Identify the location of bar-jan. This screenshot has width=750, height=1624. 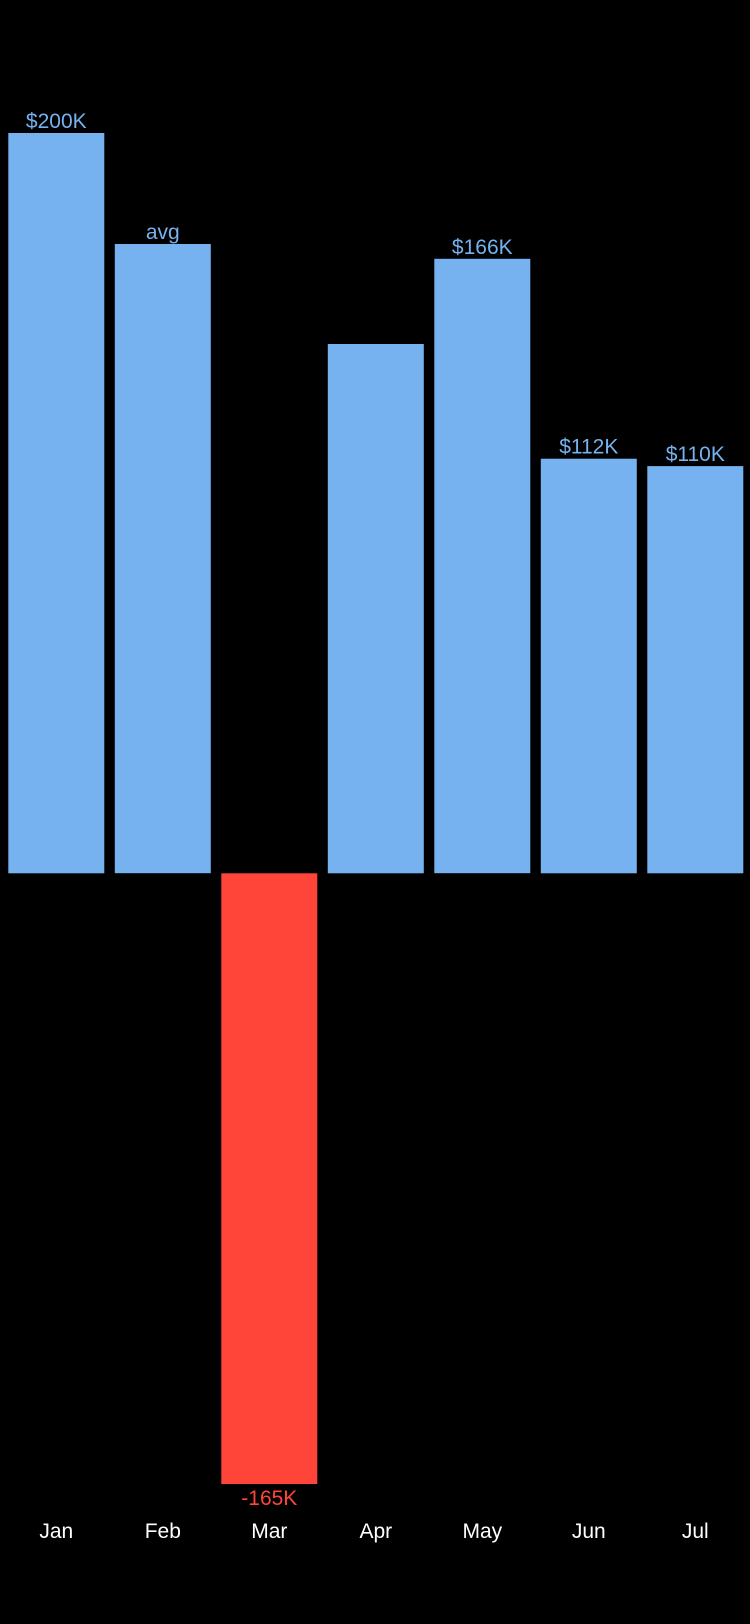
(56, 503).